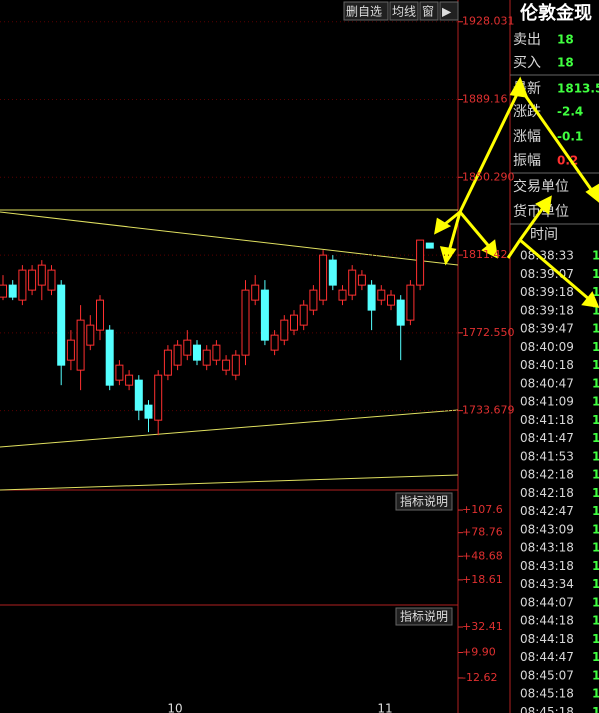 This screenshot has height=713, width=599. I want to click on tick-time: 08:41:18, so click(547, 420).